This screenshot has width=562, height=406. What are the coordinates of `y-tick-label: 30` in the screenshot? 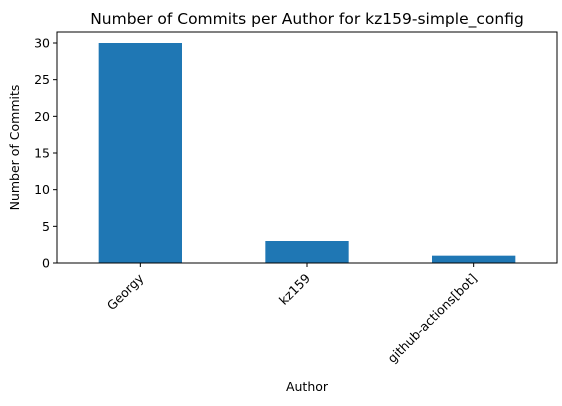 It's located at (42, 43).